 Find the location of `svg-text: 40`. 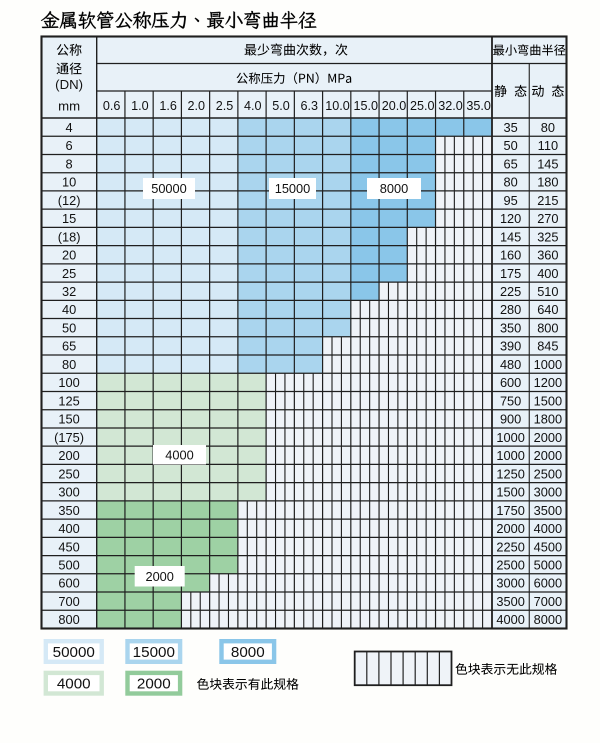

svg-text: 40 is located at coordinates (69, 309).